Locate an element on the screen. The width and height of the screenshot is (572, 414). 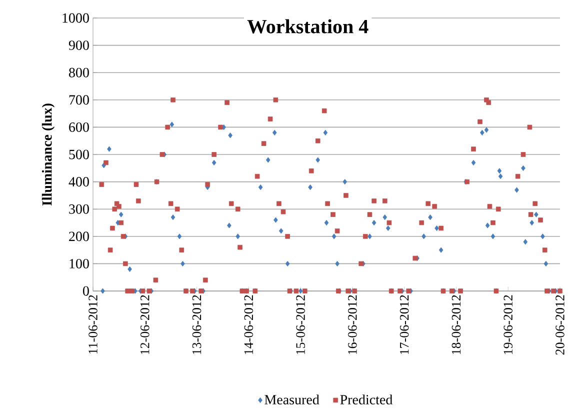
y-tick-label: 200 is located at coordinates (79, 237).